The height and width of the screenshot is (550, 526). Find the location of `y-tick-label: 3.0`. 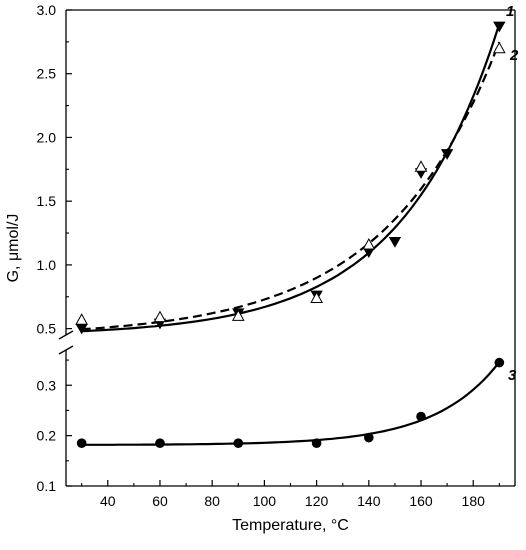

y-tick-label: 3.0 is located at coordinates (47, 10).